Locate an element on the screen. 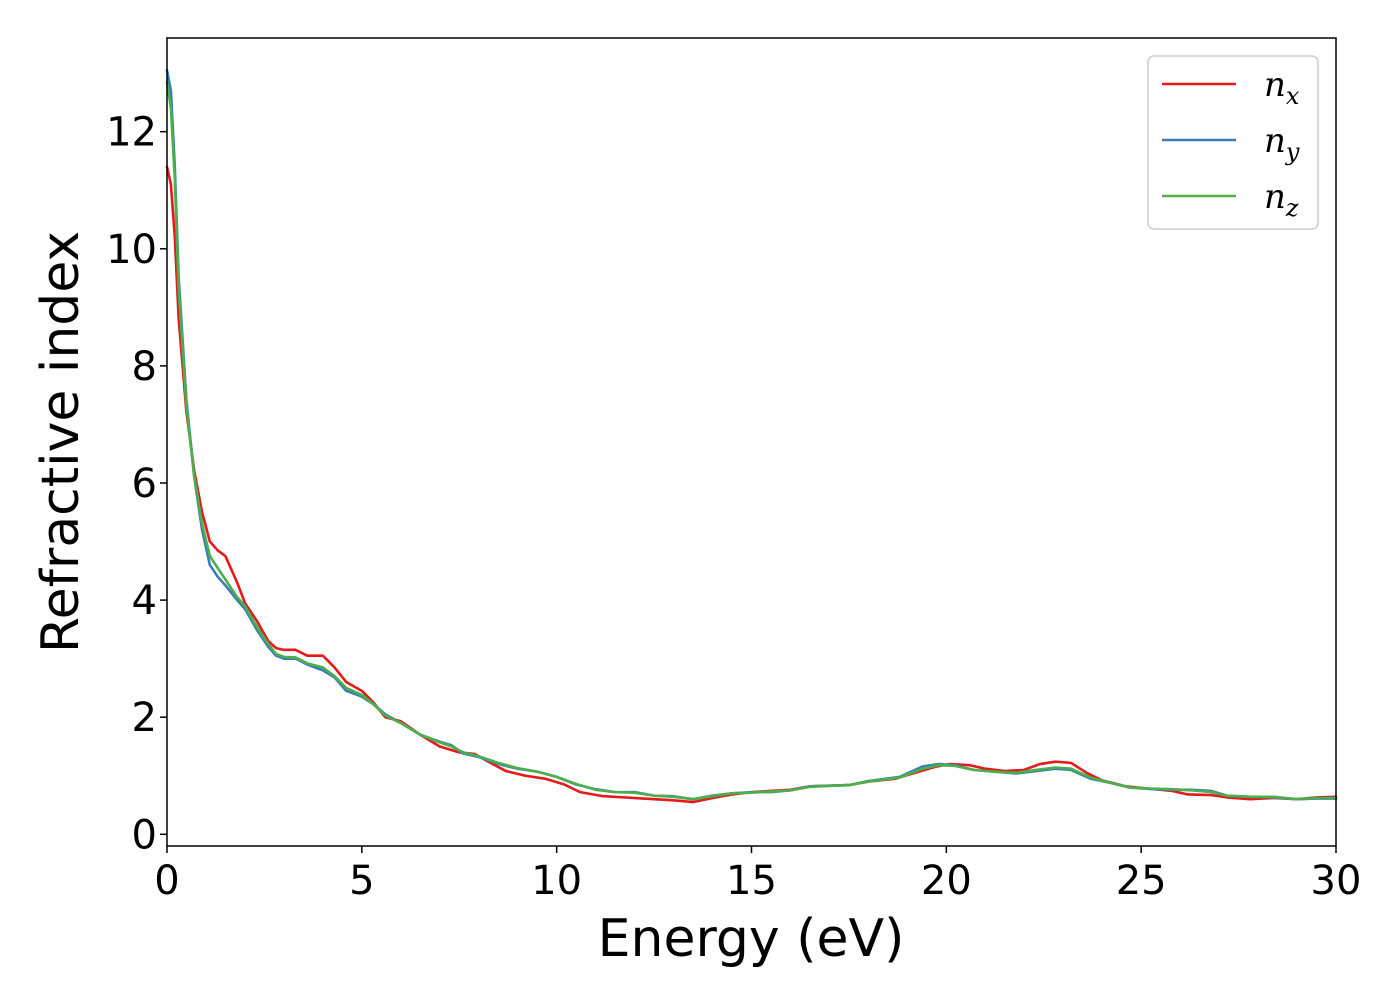 This screenshot has height=1000, width=1400. legend-label-z: nz is located at coordinates (1281, 199).